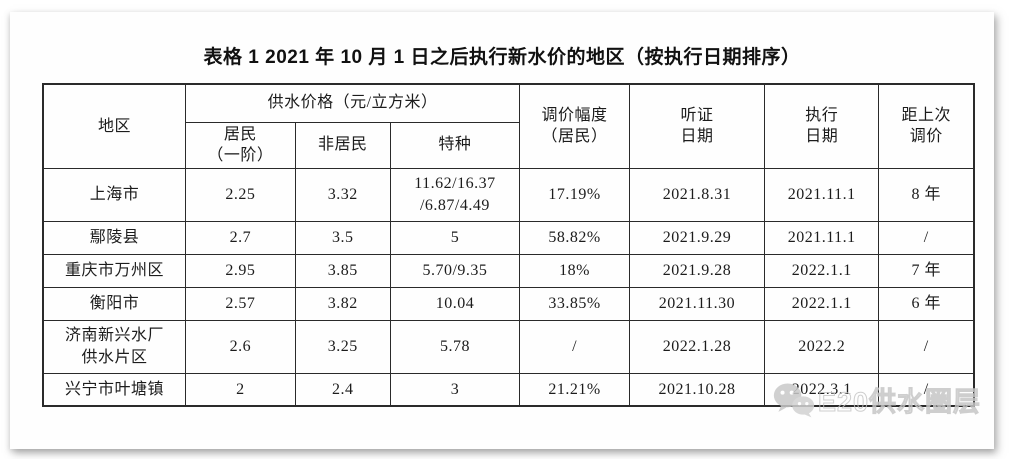  What do you see at coordinates (926, 270) in the screenshot?
I see `cell-since-last: 7 年` at bounding box center [926, 270].